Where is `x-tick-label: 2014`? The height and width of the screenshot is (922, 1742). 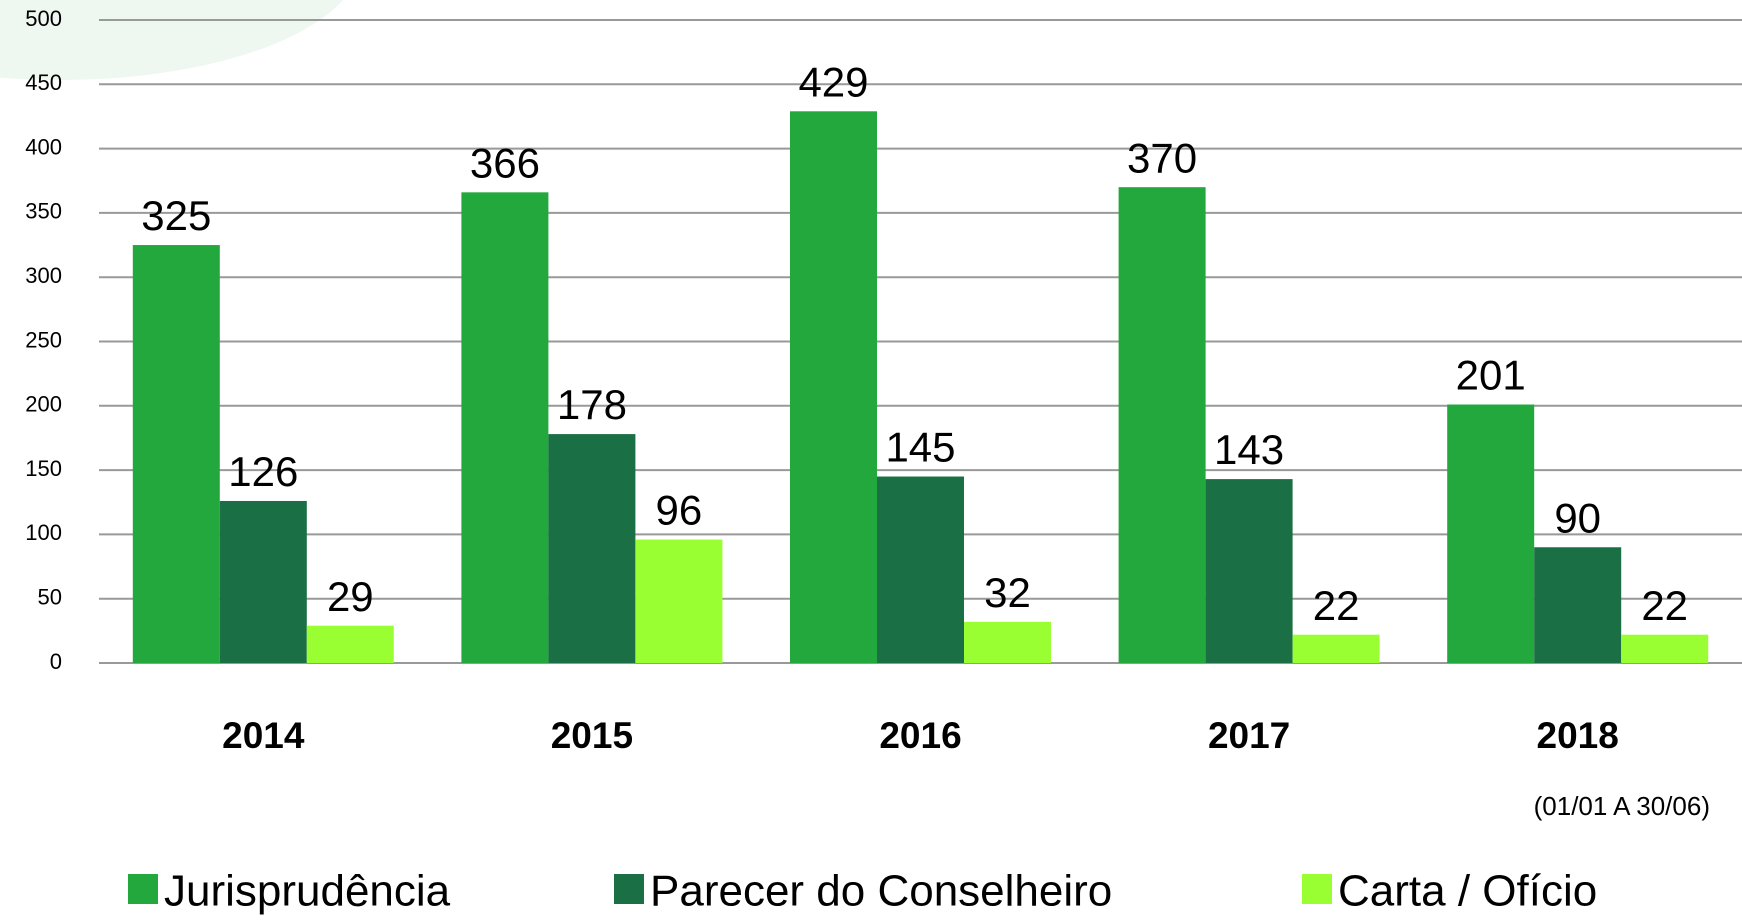
x-tick-label: 2014 is located at coordinates (263, 735).